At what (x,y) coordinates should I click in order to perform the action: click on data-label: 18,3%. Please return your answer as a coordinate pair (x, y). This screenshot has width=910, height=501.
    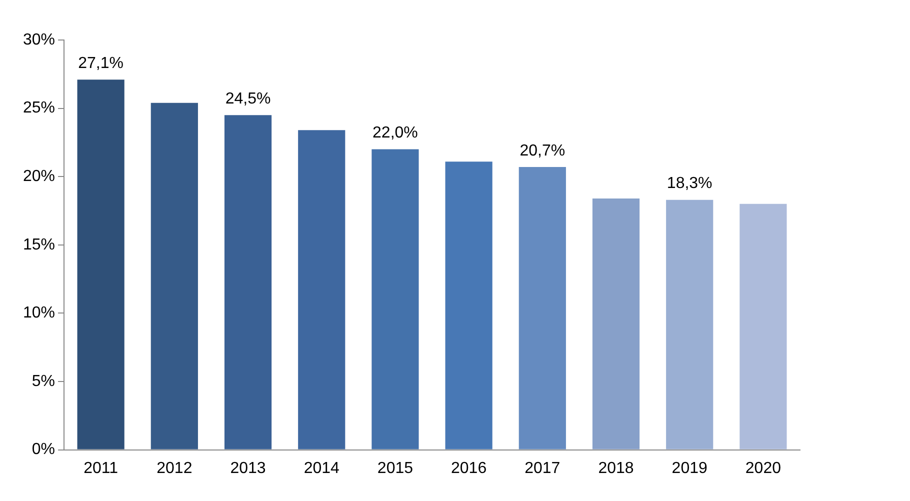
    Looking at the image, I should click on (689, 183).